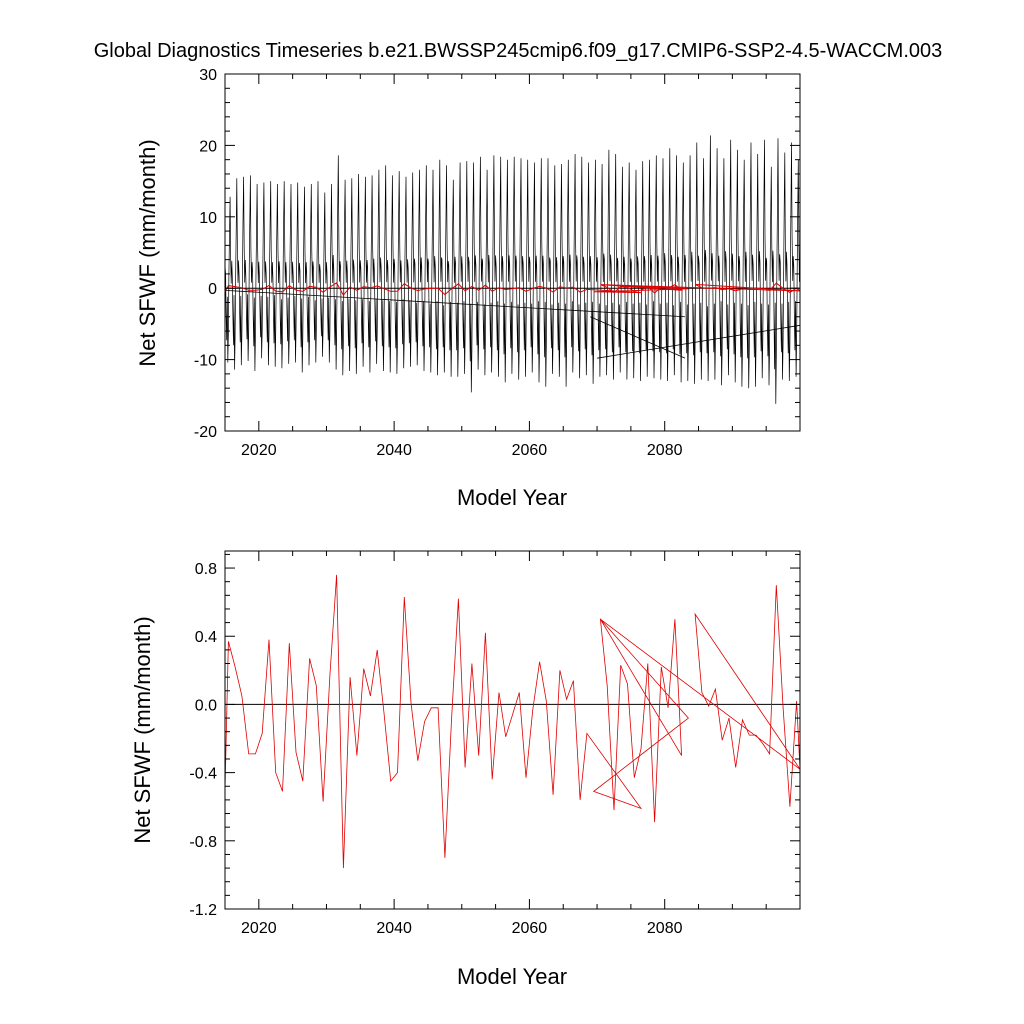 This screenshot has height=1024, width=1024. What do you see at coordinates (203, 910) in the screenshot?
I see `y-tick-label: -1.2` at bounding box center [203, 910].